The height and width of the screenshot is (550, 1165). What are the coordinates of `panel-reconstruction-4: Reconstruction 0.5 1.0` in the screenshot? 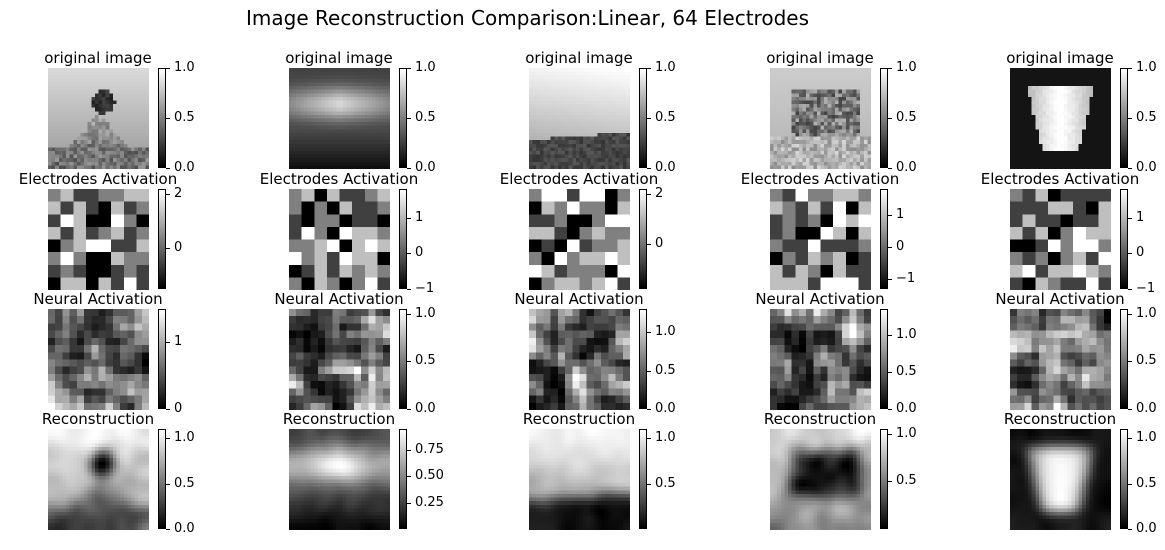 It's located at (867, 470).